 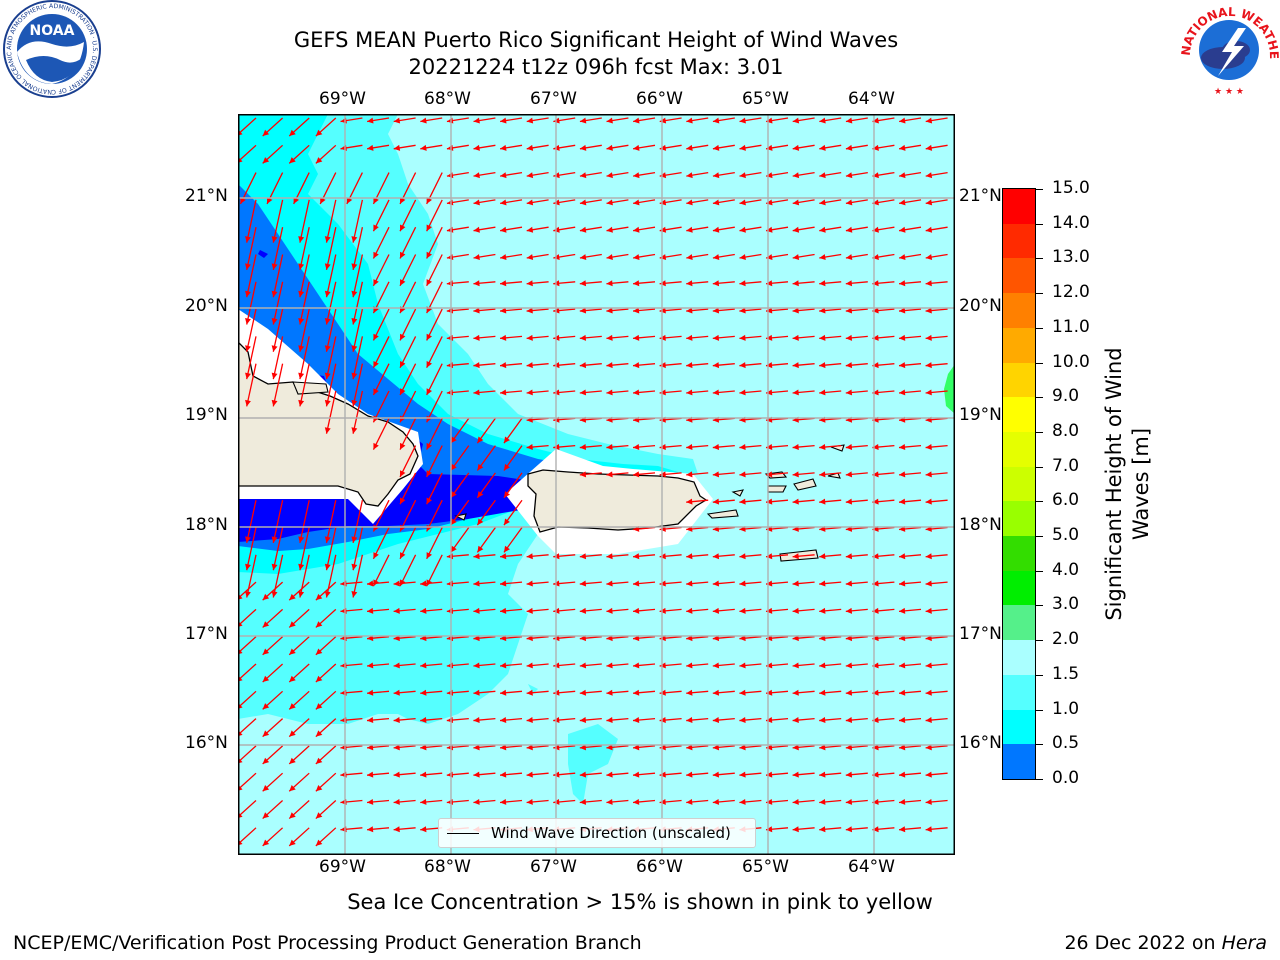 I want to click on colorbar-tick-label: 11.0, so click(x=1071, y=326).